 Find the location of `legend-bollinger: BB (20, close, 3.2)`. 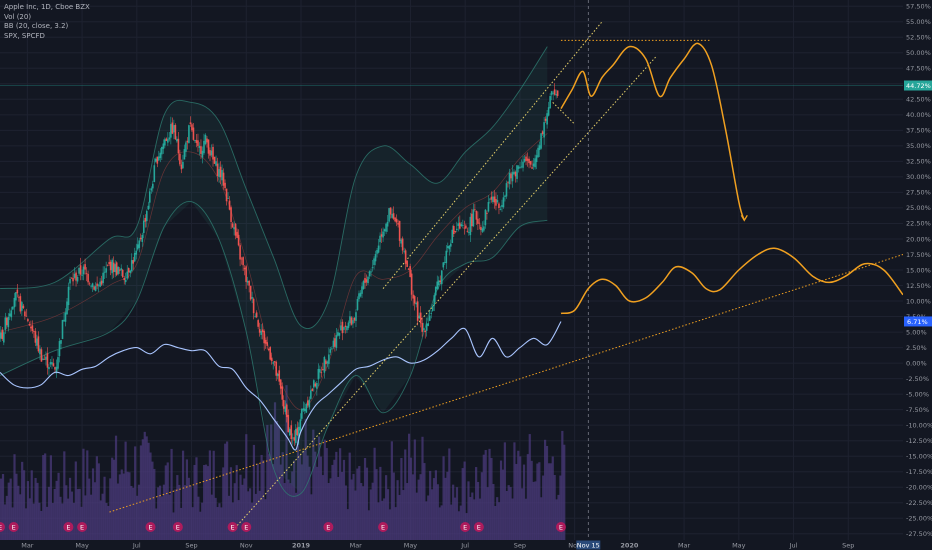

legend-bollinger: BB (20, close, 3.2) is located at coordinates (36, 26).